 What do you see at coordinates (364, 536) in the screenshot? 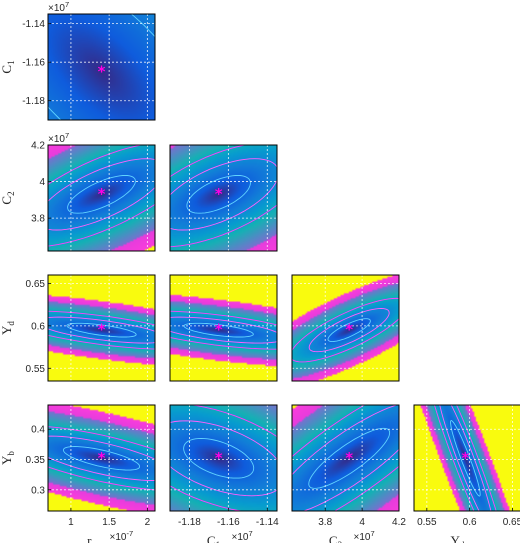
I see `x-multiplier-C2: ×10⁷` at bounding box center [364, 536].